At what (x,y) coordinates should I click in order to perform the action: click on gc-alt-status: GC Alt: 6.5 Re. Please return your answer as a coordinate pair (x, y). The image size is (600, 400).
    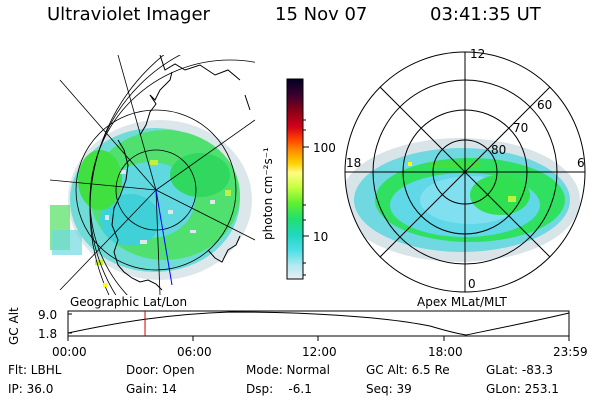
    Looking at the image, I should click on (408, 370).